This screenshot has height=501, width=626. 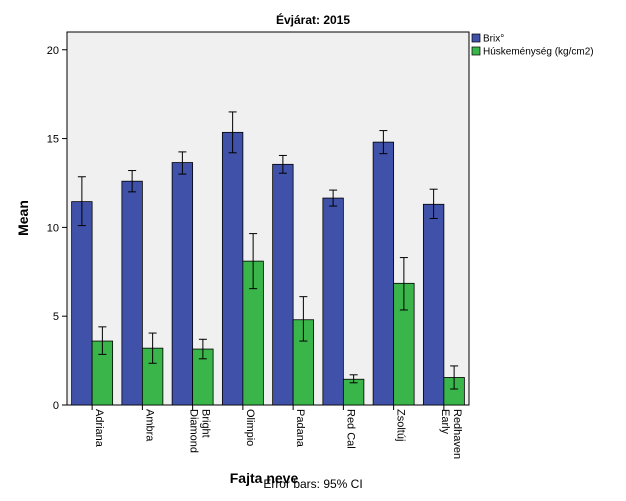 I want to click on y-axis: 0 5 10 15 20, so click(x=57, y=228).